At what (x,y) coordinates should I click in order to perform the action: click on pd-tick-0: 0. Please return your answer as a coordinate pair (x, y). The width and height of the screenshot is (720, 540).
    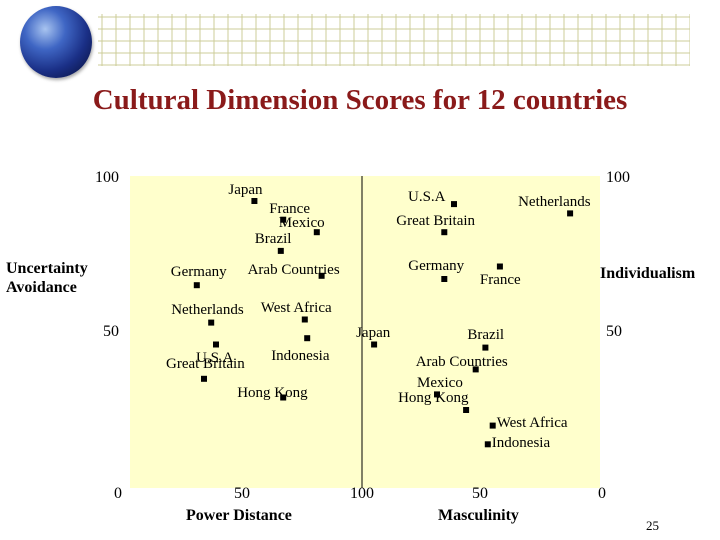
    Looking at the image, I should click on (118, 493).